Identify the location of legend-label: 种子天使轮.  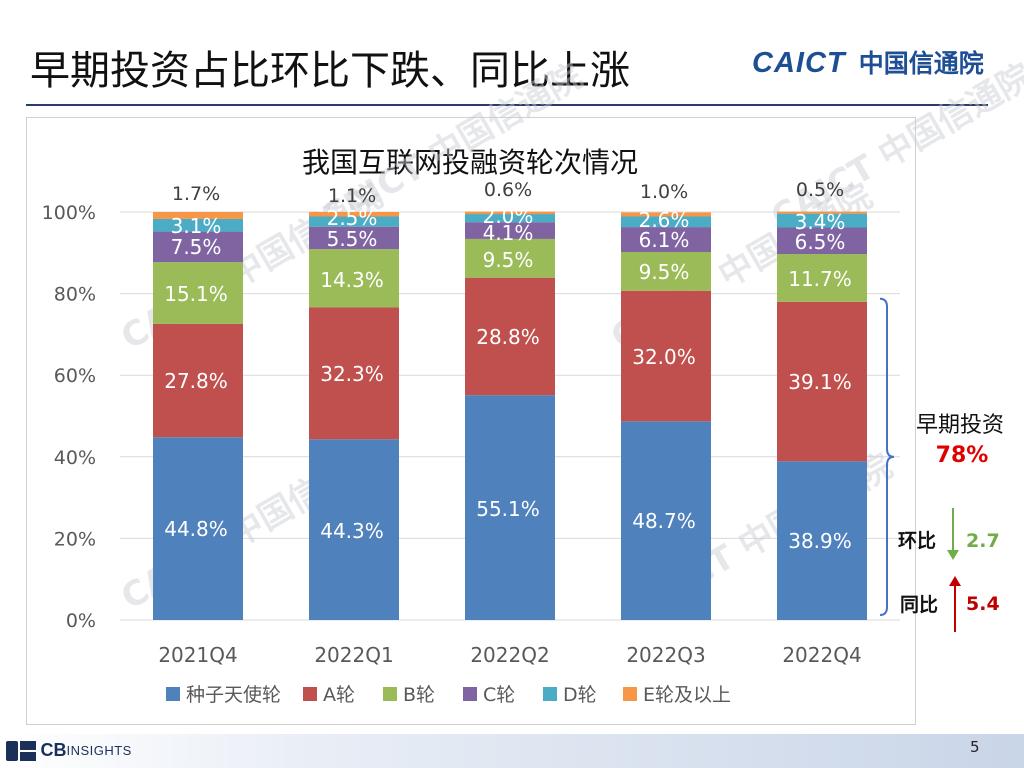
(233, 695).